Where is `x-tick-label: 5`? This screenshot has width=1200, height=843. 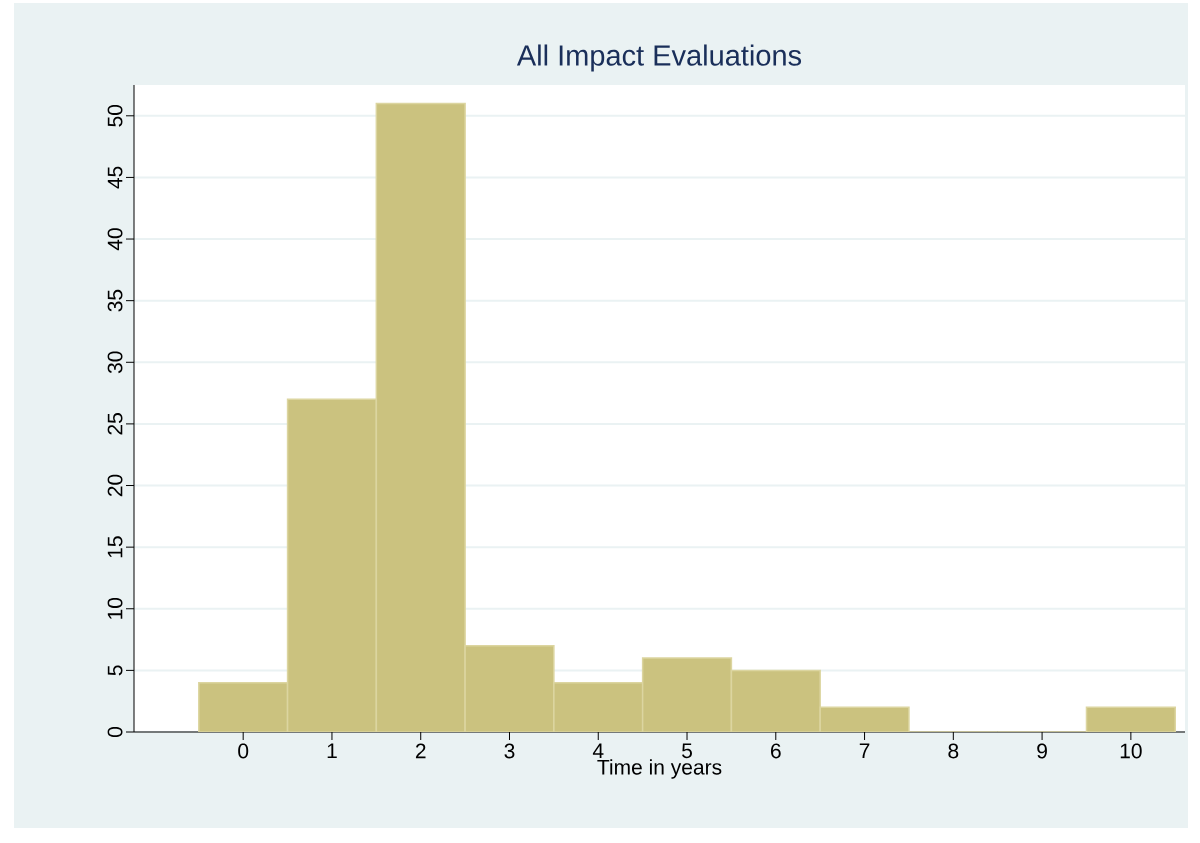 x-tick-label: 5 is located at coordinates (687, 751).